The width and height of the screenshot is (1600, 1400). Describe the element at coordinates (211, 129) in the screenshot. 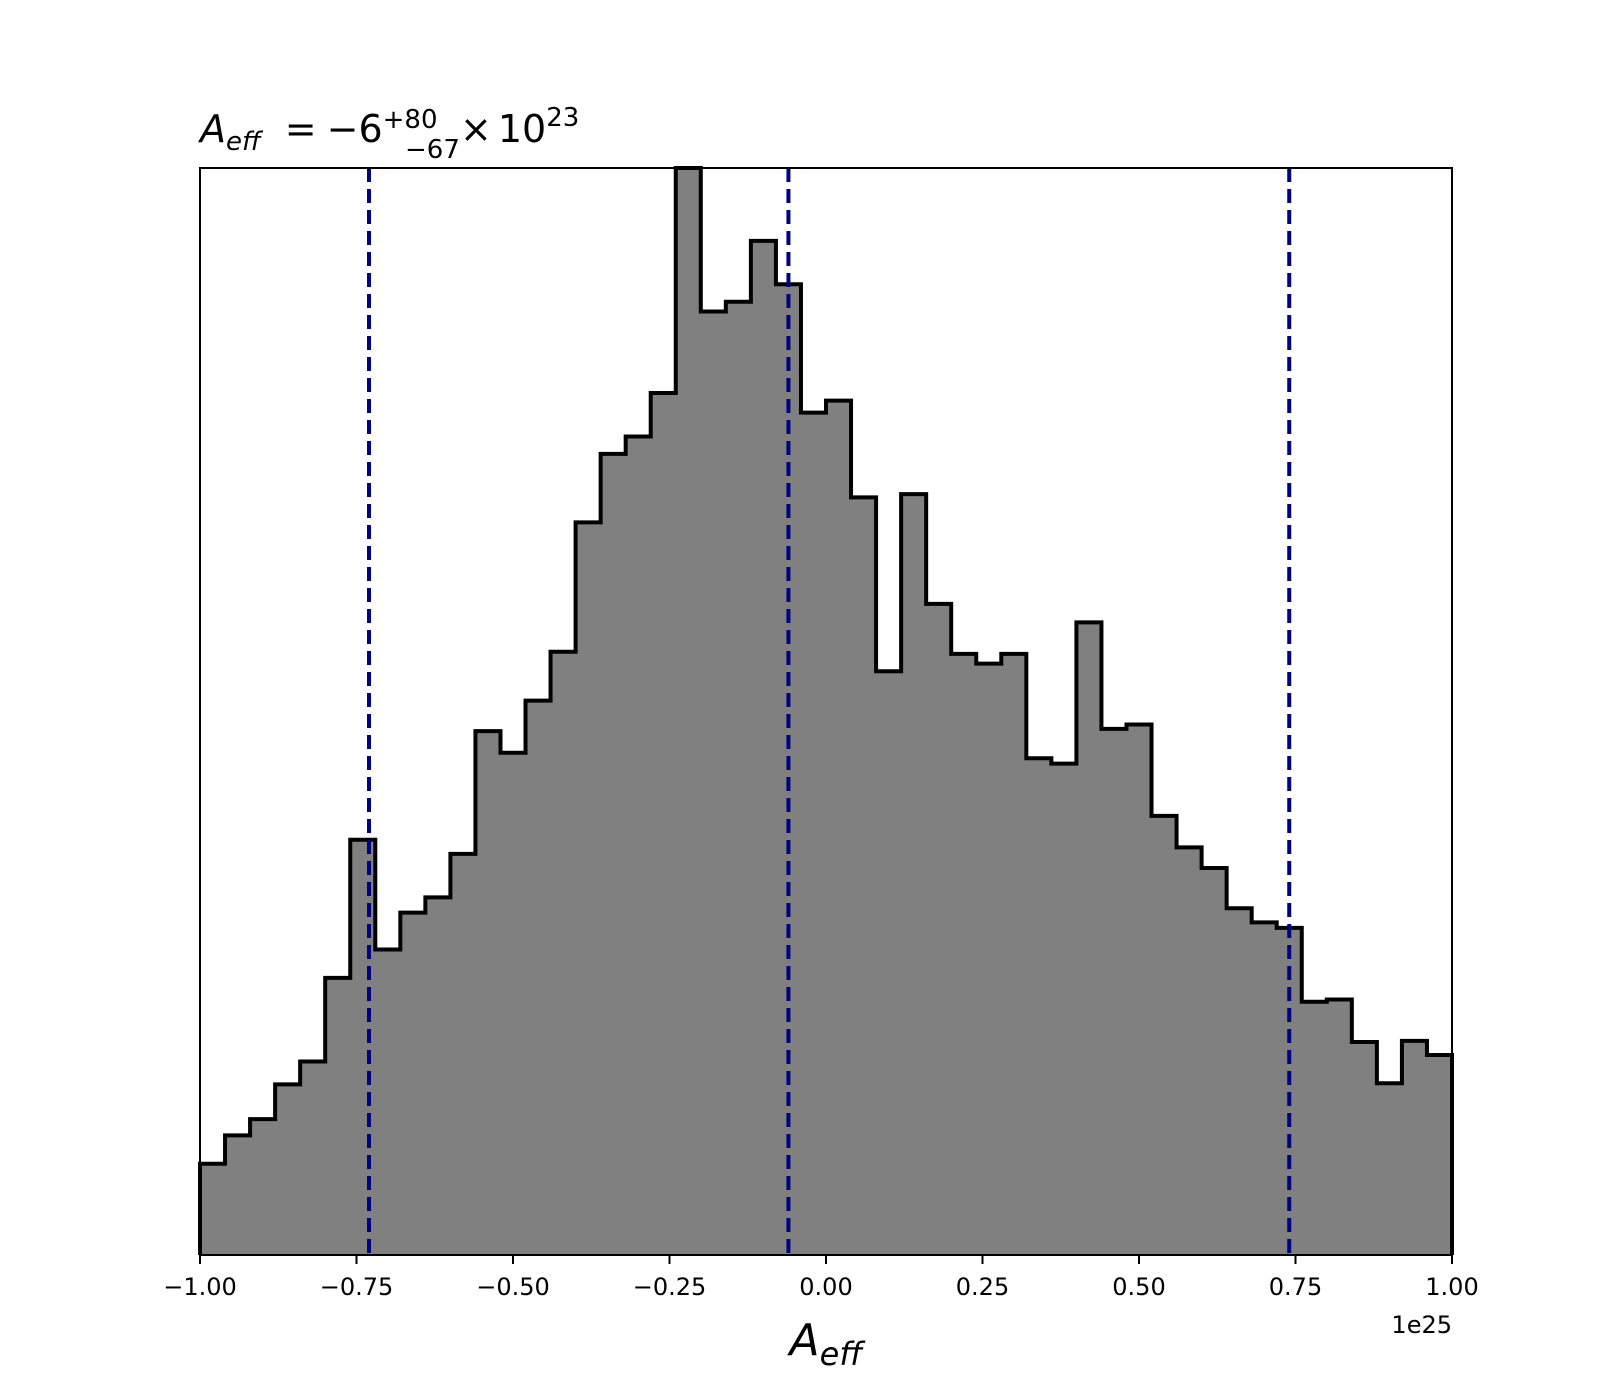

I see `title-variable: A` at that location.